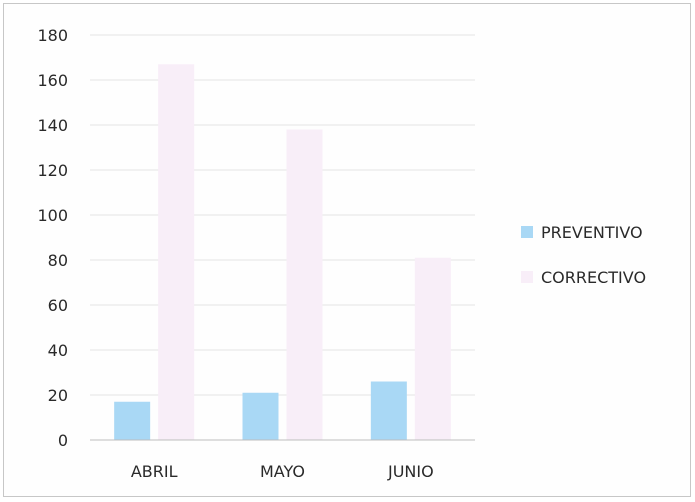 This screenshot has height=502, width=695. I want to click on y-tick-label: 120, so click(52, 170).